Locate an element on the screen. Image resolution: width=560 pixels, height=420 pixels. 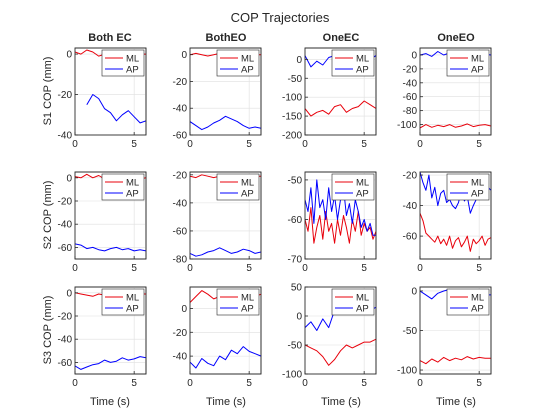
column-title: Both EC is located at coordinates (109, 38).